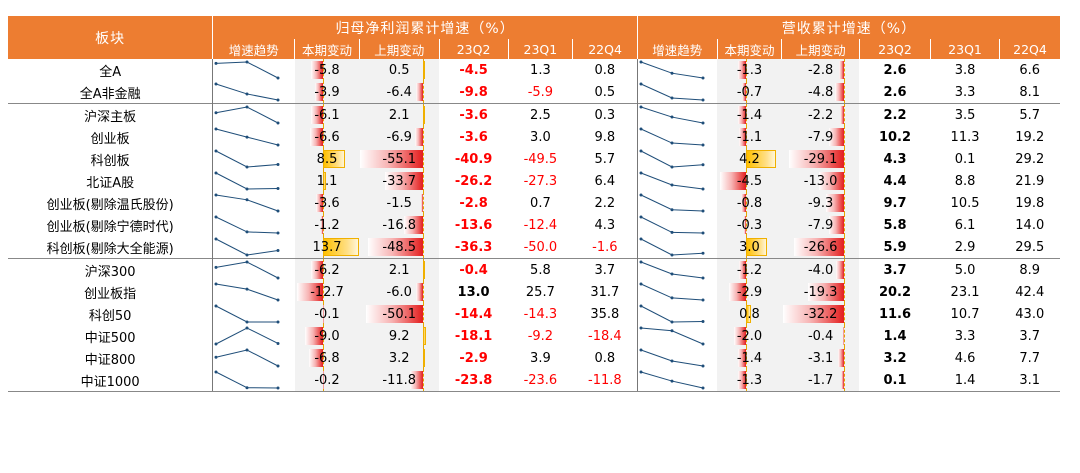 Image resolution: width=1080 pixels, height=473 pixels. I want to click on revenue-current-change: -1.4, so click(749, 114).